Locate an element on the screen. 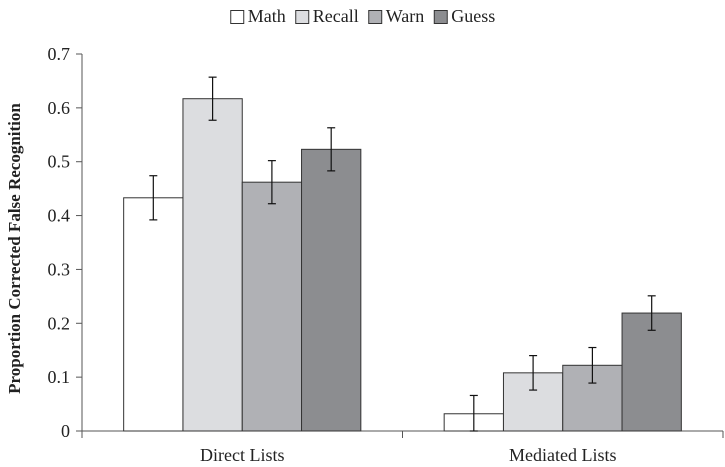 The width and height of the screenshot is (725, 467). legend-item-guess: Guess is located at coordinates (464, 16).